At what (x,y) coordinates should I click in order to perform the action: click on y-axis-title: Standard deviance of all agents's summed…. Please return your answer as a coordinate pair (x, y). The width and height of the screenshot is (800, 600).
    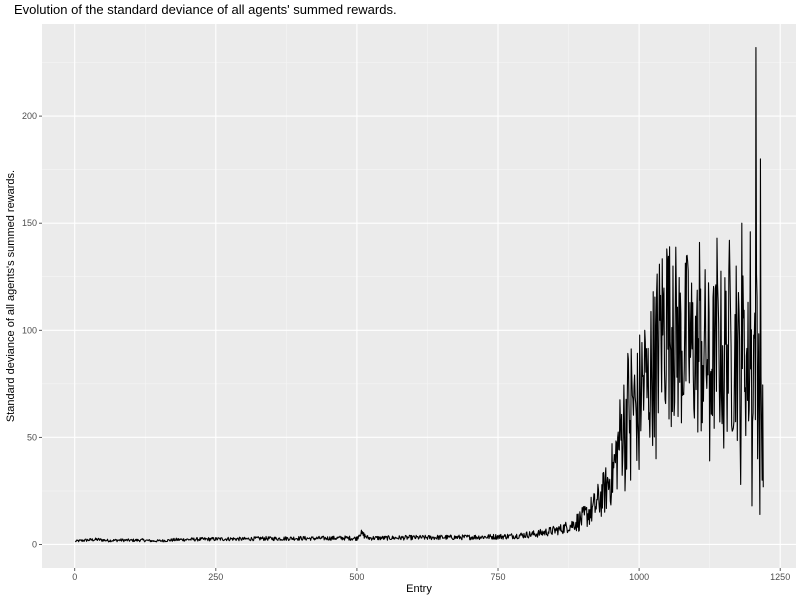
    Looking at the image, I should click on (11, 296).